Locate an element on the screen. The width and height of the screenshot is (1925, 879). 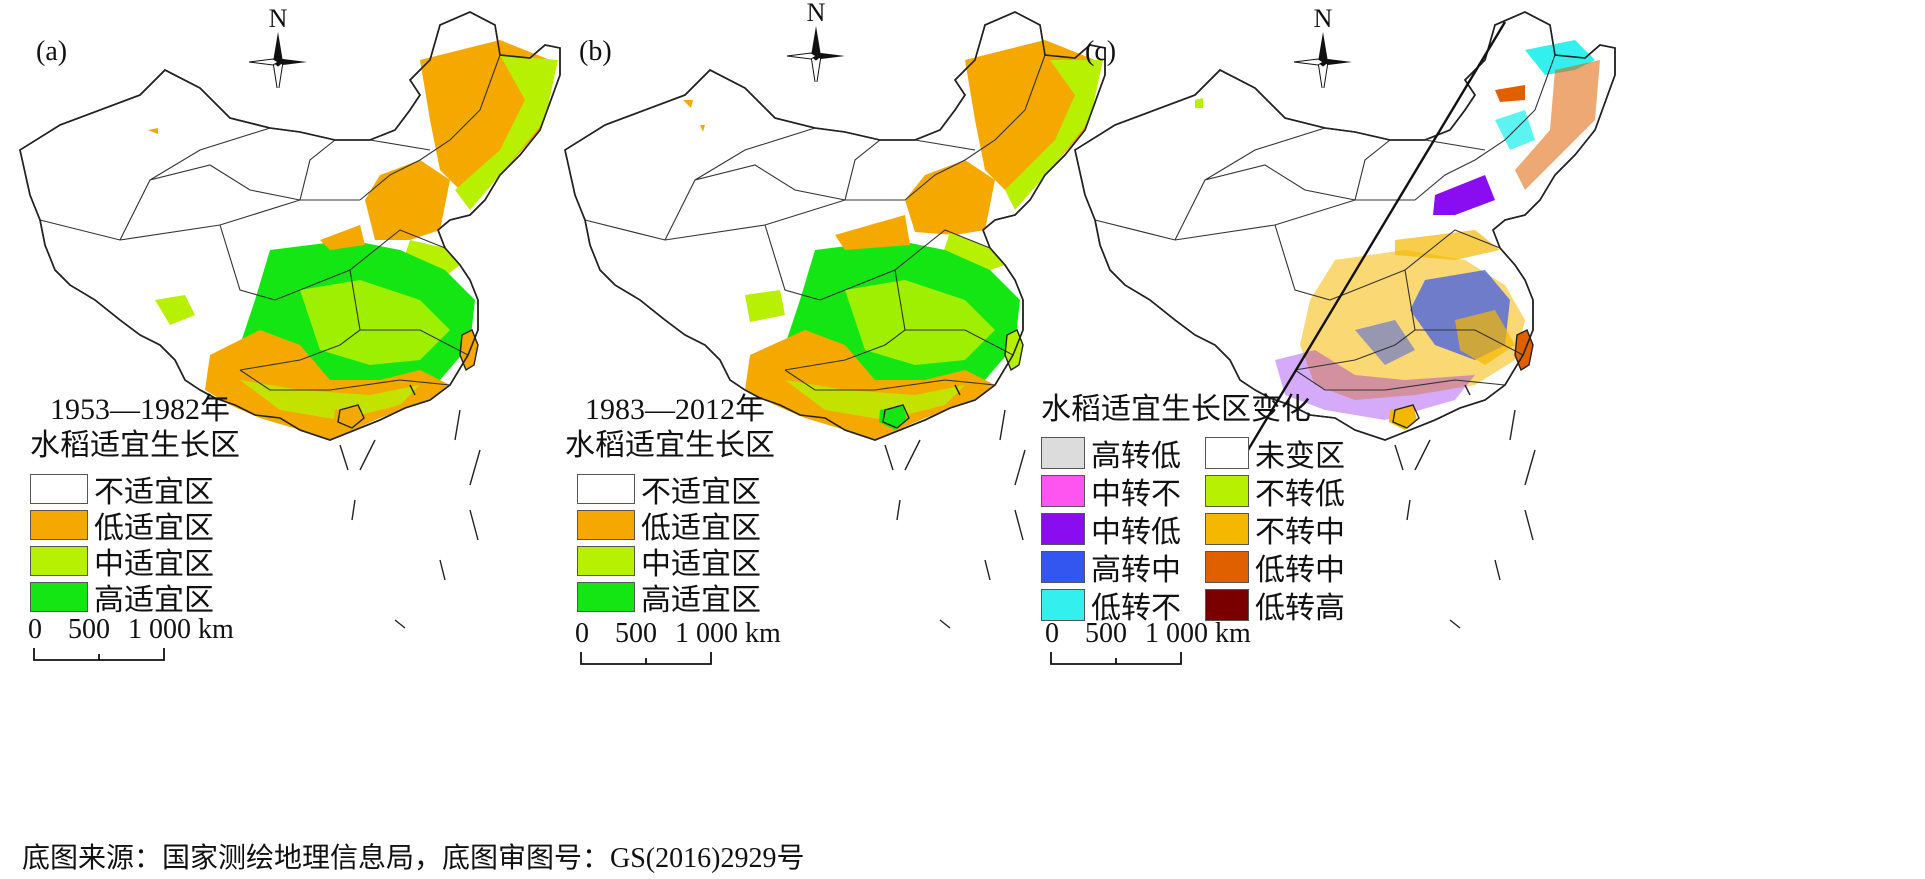
boundary-line is located at coordinates (1375, 238).